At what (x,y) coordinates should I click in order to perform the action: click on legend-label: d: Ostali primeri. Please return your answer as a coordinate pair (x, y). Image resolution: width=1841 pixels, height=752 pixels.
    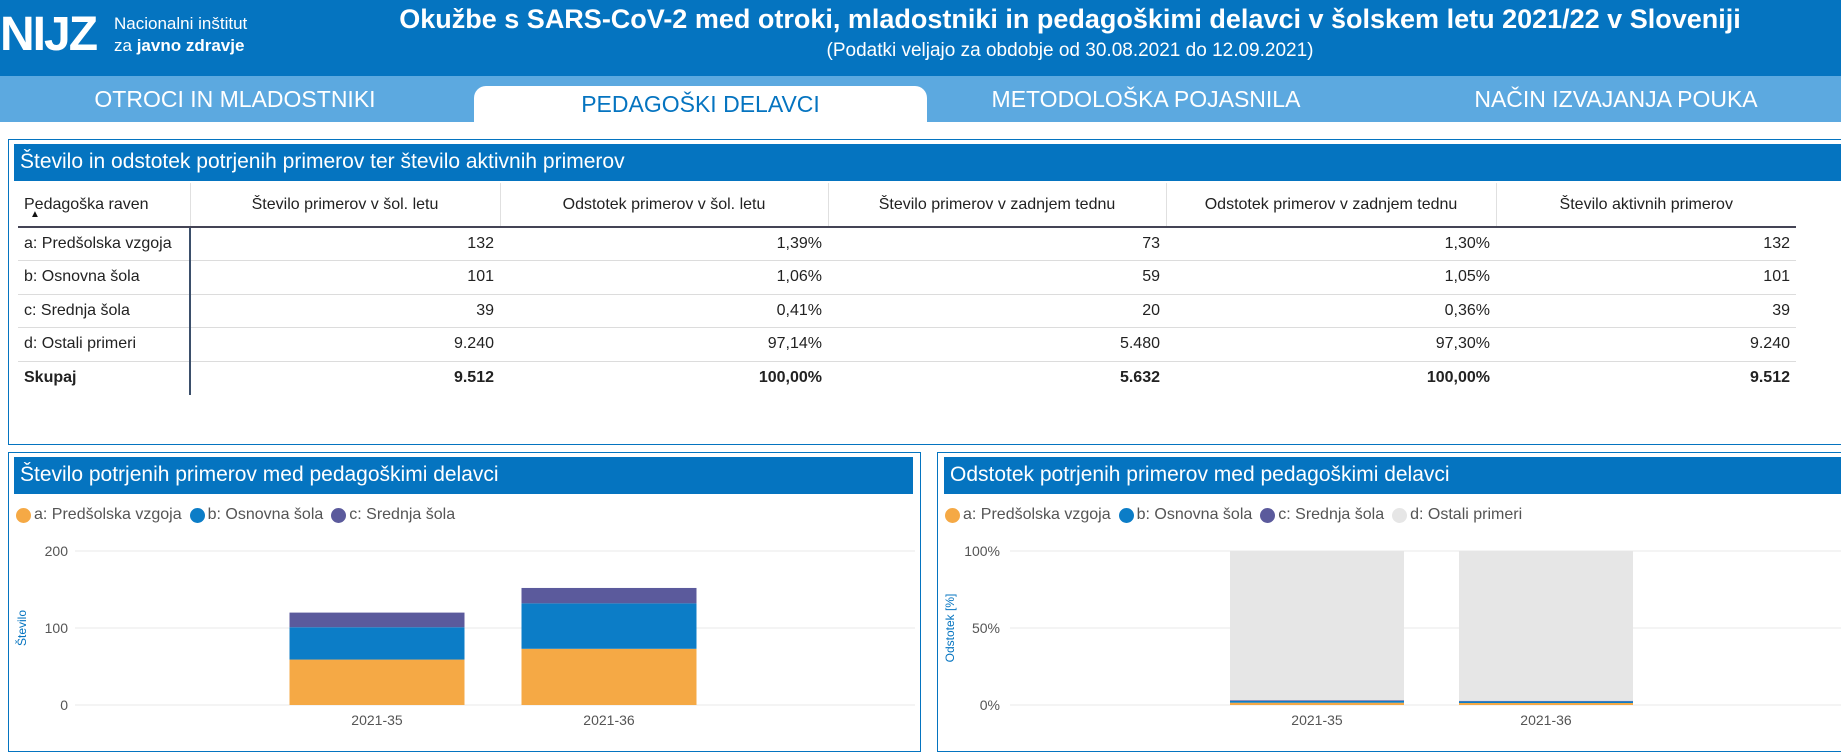
    Looking at the image, I should click on (1466, 514).